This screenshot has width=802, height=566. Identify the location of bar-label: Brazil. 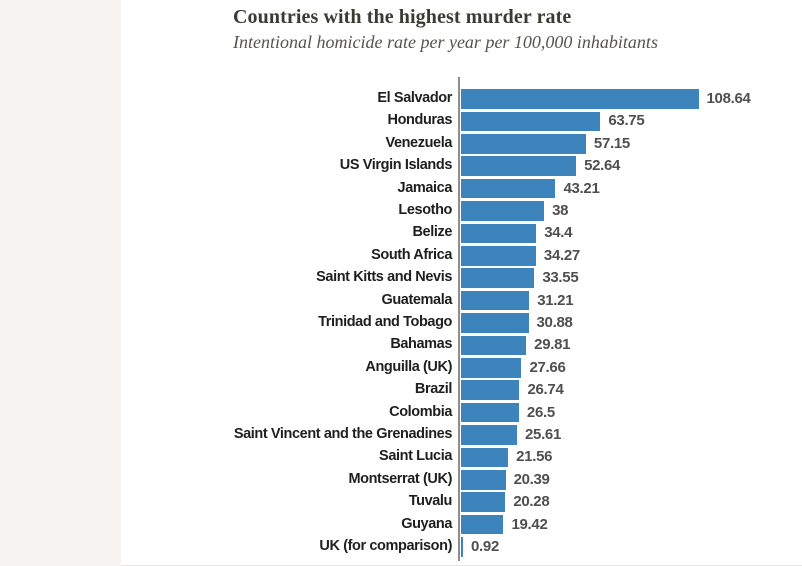
(433, 389).